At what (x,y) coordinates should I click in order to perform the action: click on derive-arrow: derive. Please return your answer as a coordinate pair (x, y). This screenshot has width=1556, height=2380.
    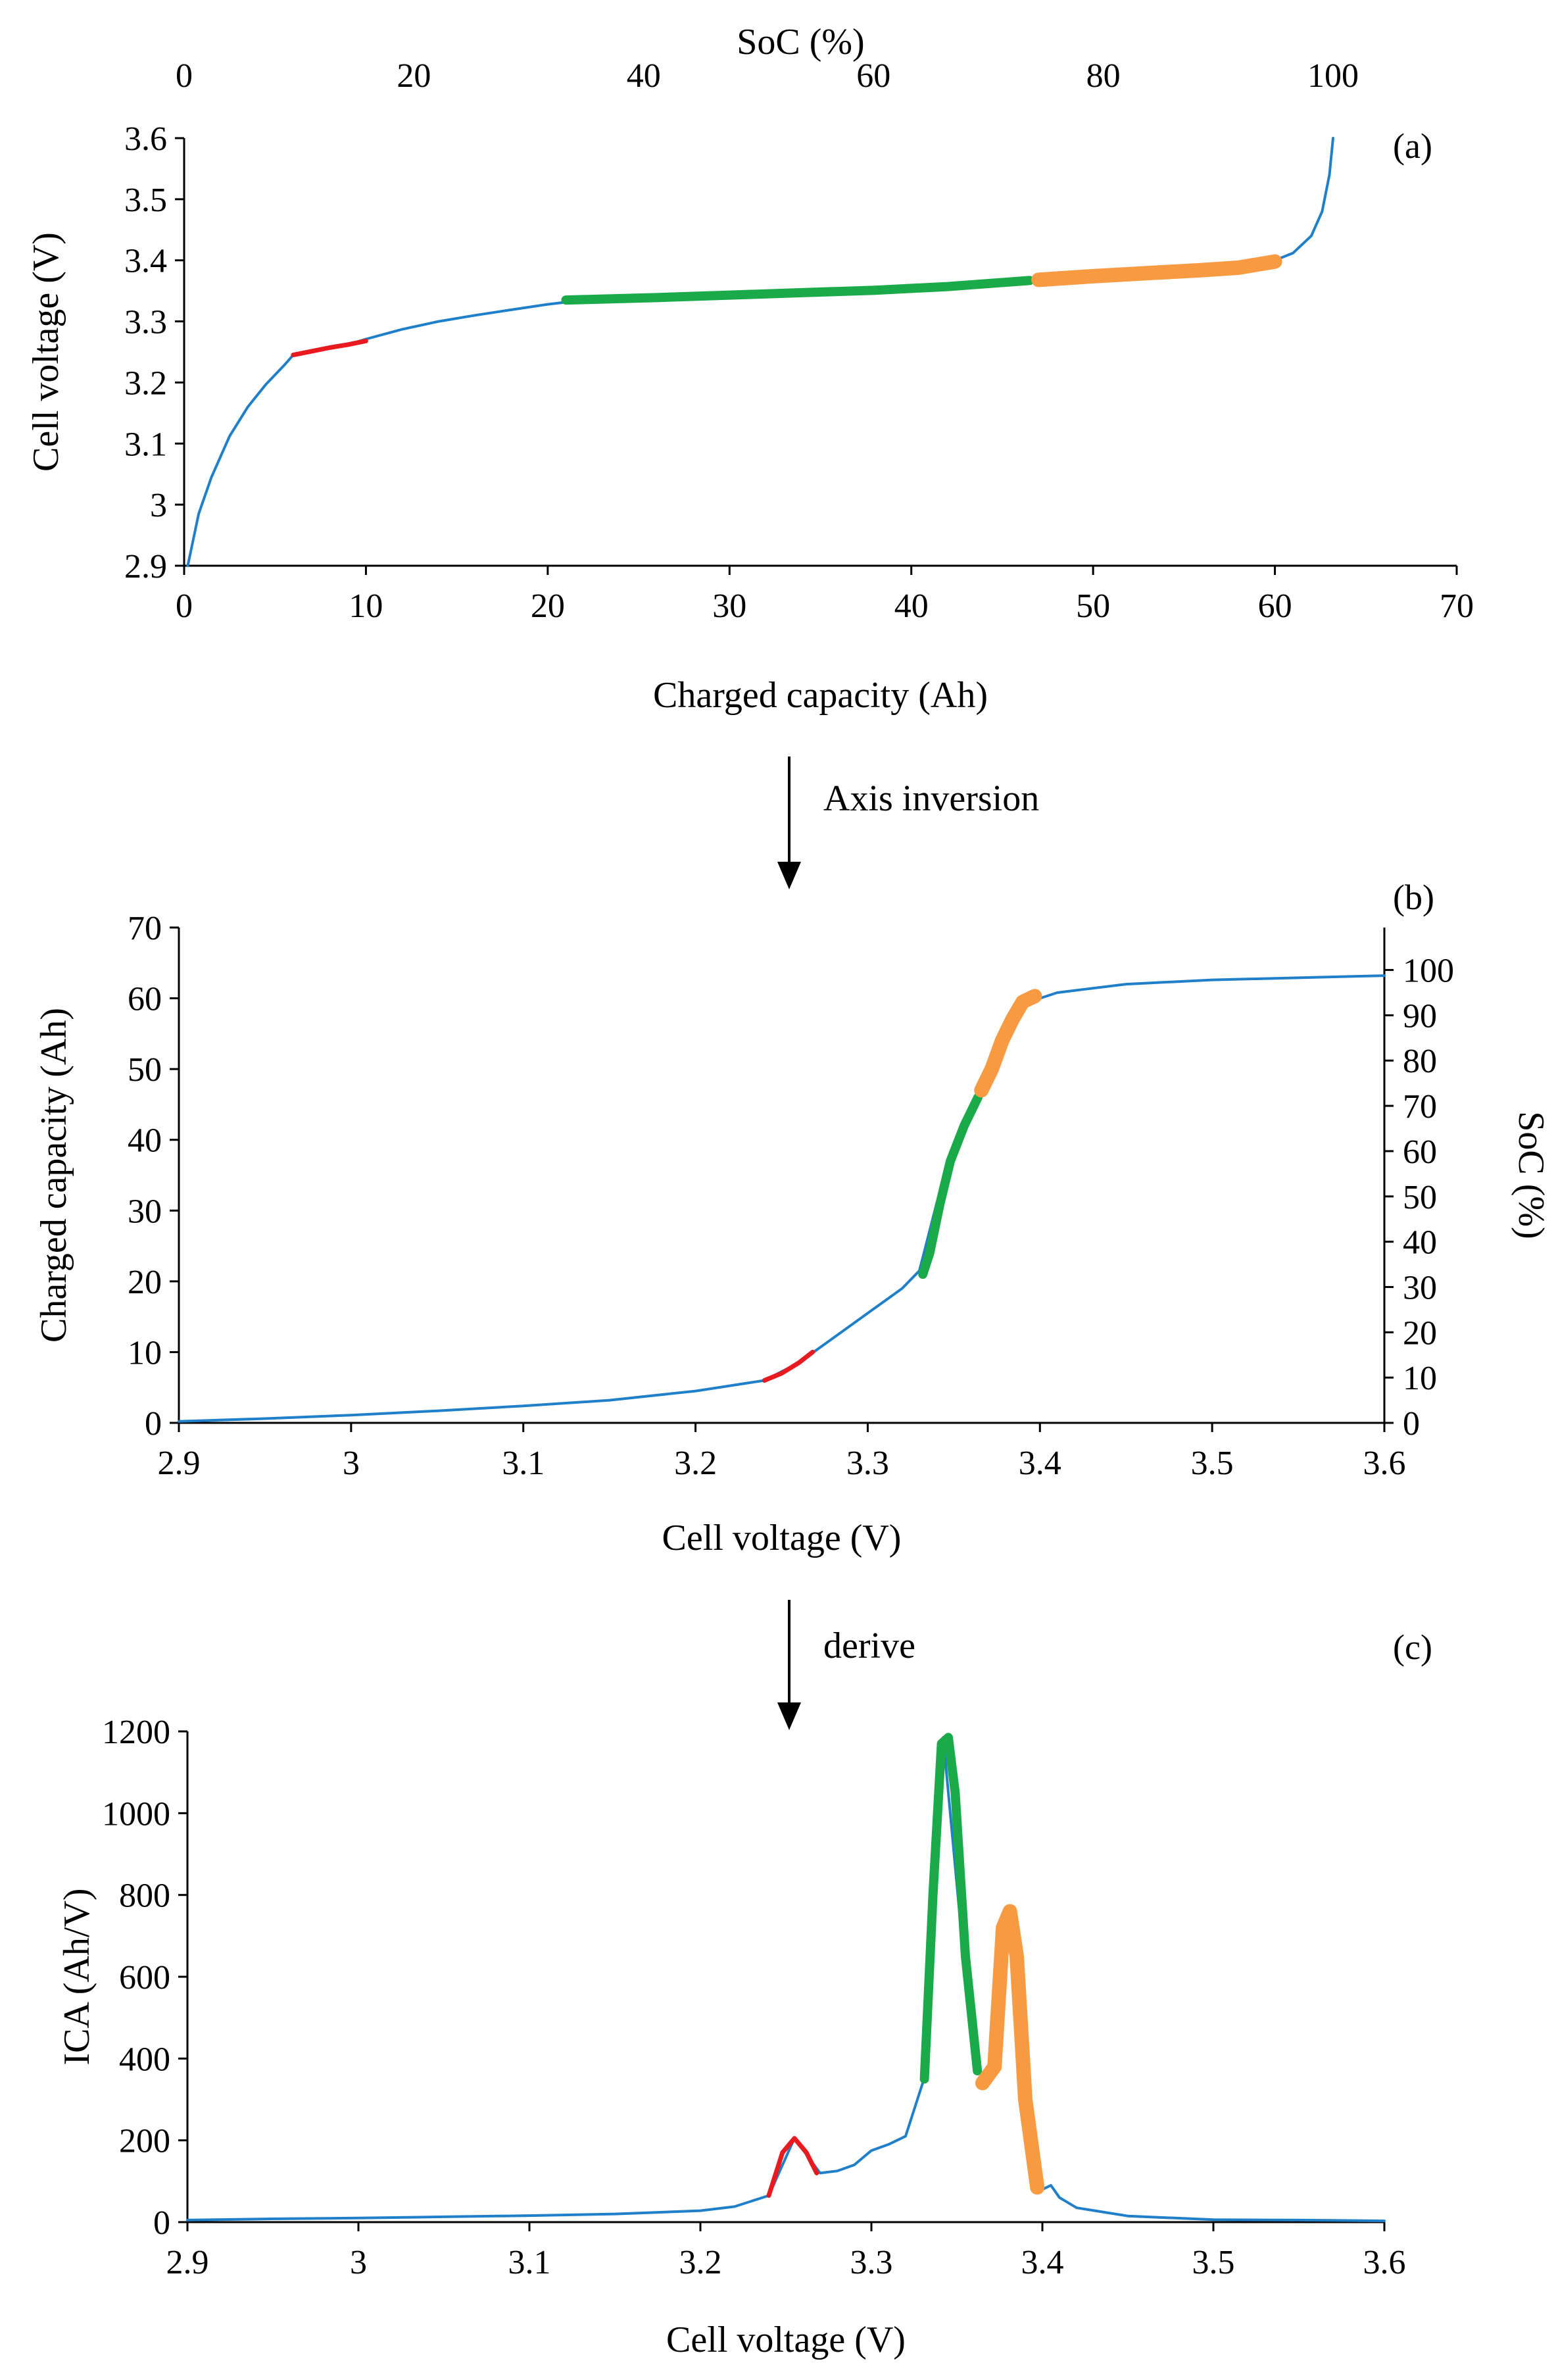
    Looking at the image, I should click on (846, 1665).